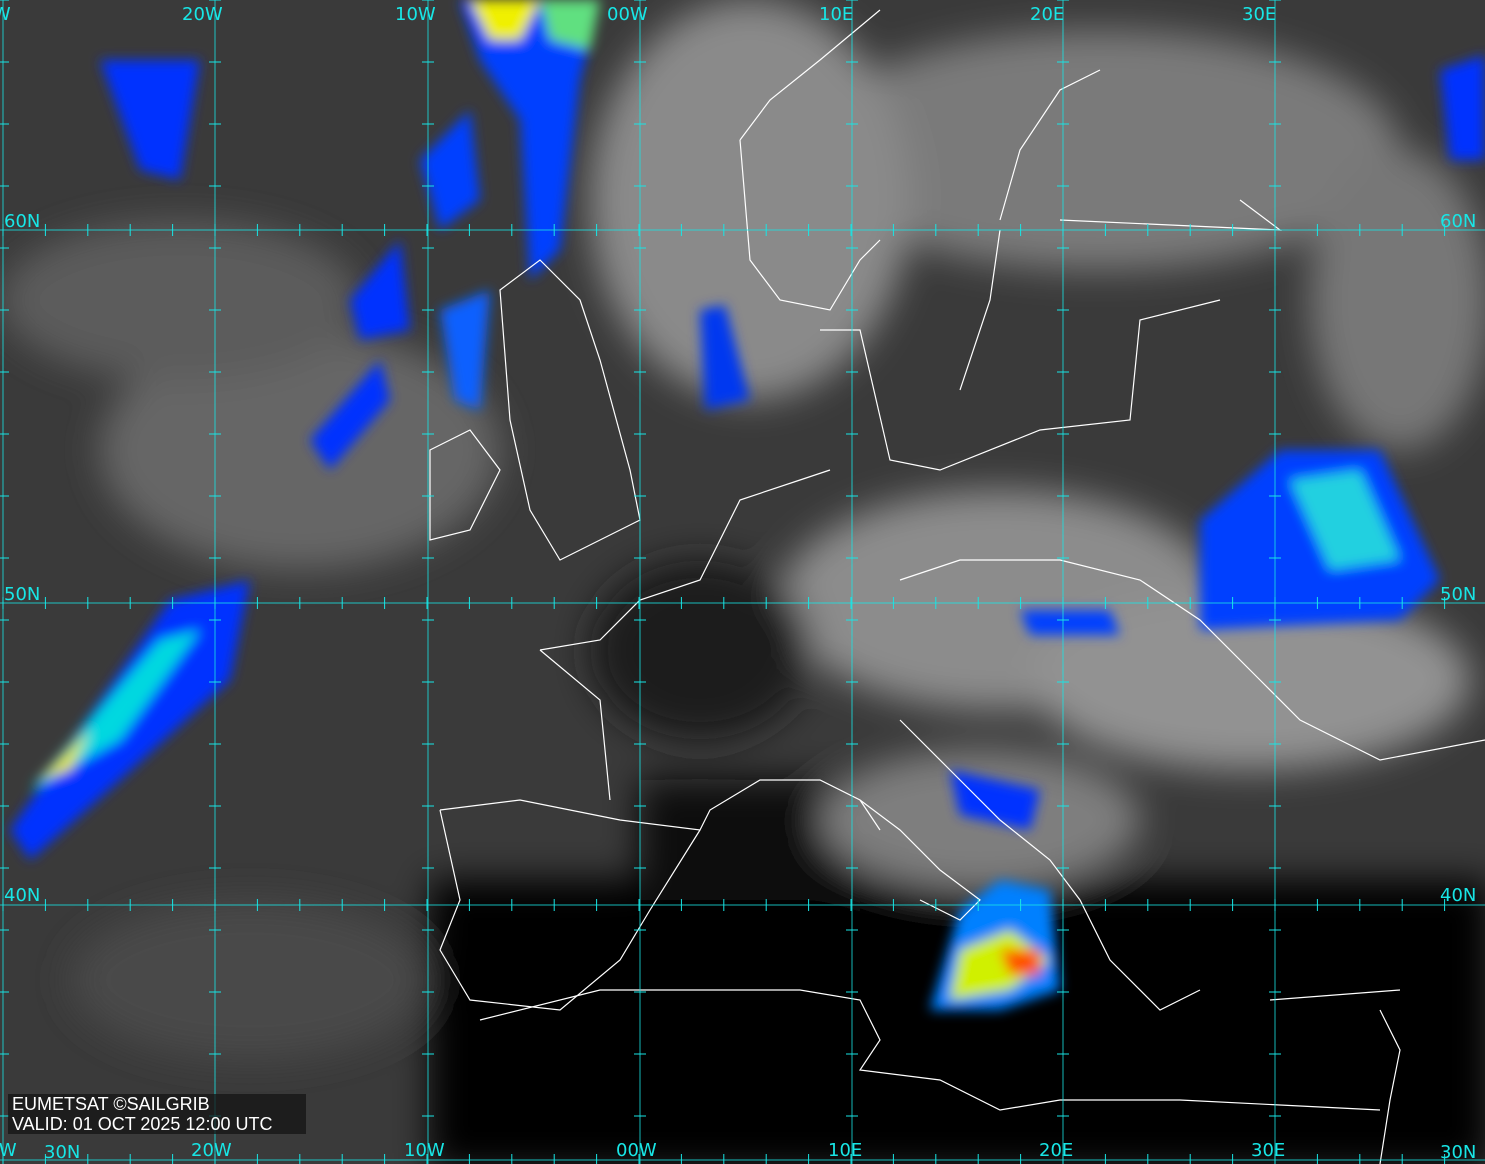 The height and width of the screenshot is (1164, 1485). Describe the element at coordinates (111, 1104) in the screenshot. I see `source-credit: EUMETSAT ©SAILGRIB` at that location.